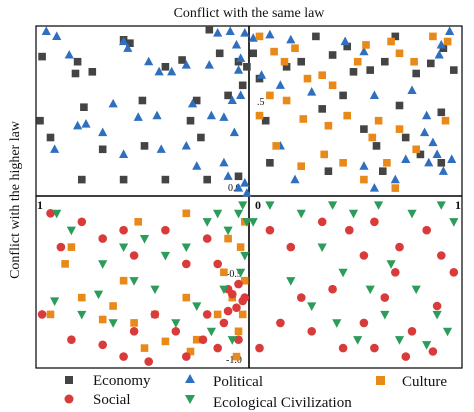 The image size is (474, 412). Describe the element at coordinates (234, 188) in the screenshot. I see `y-tick-label-zero: 0.0` at that location.